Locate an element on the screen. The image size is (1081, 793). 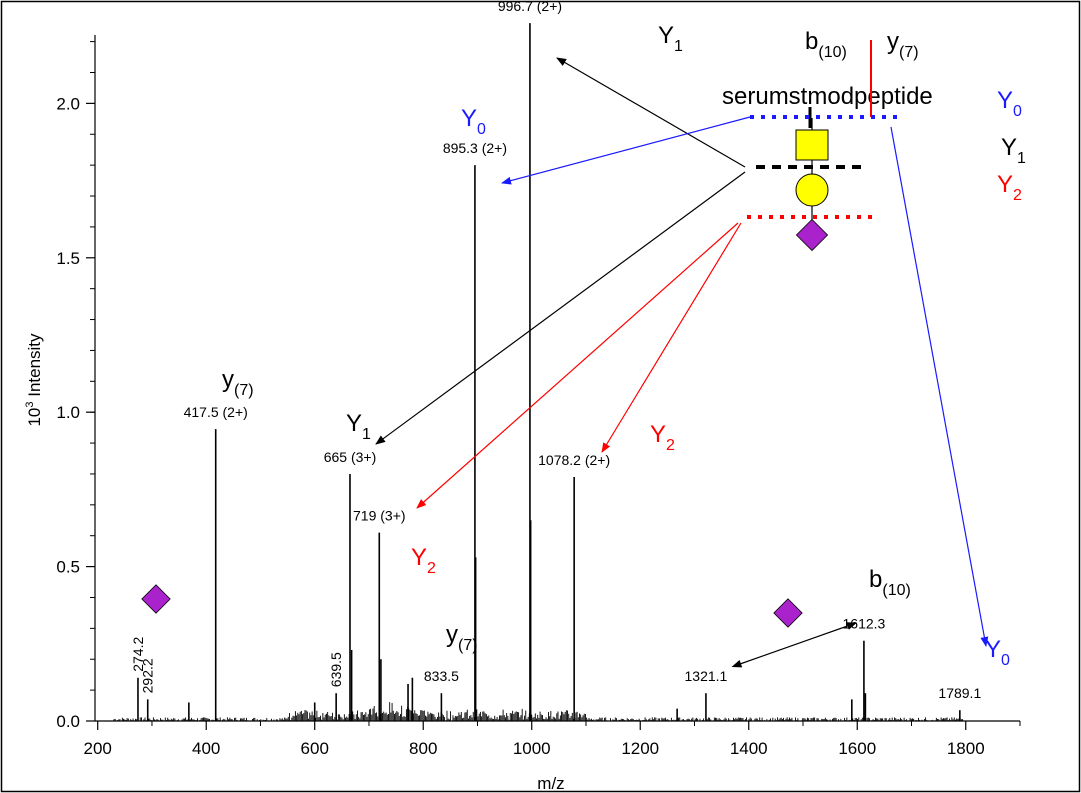
peak-label: 996.7 (2+) is located at coordinates (530, 7).